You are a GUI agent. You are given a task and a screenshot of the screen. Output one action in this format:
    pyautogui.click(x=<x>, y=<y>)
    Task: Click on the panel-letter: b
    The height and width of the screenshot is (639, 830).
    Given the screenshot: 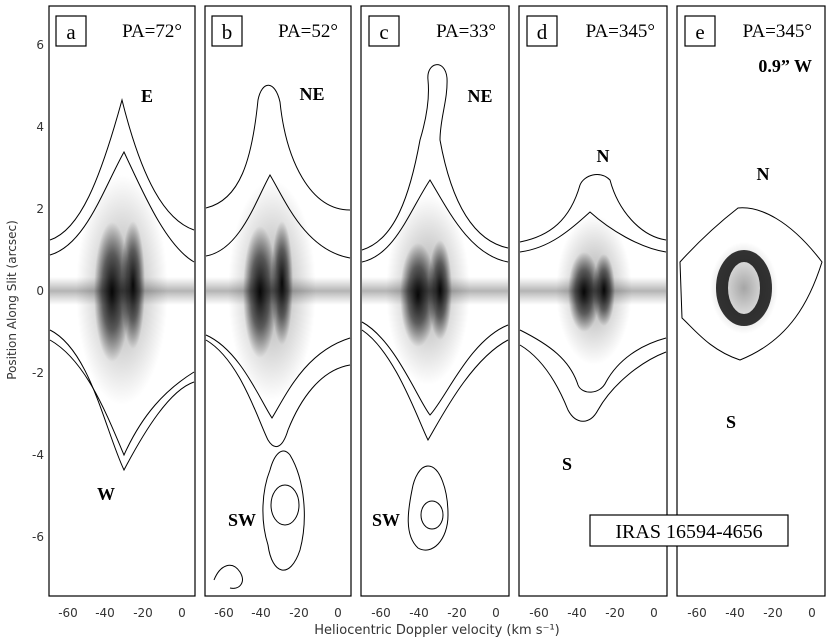 What is the action you would take?
    pyautogui.click(x=227, y=32)
    